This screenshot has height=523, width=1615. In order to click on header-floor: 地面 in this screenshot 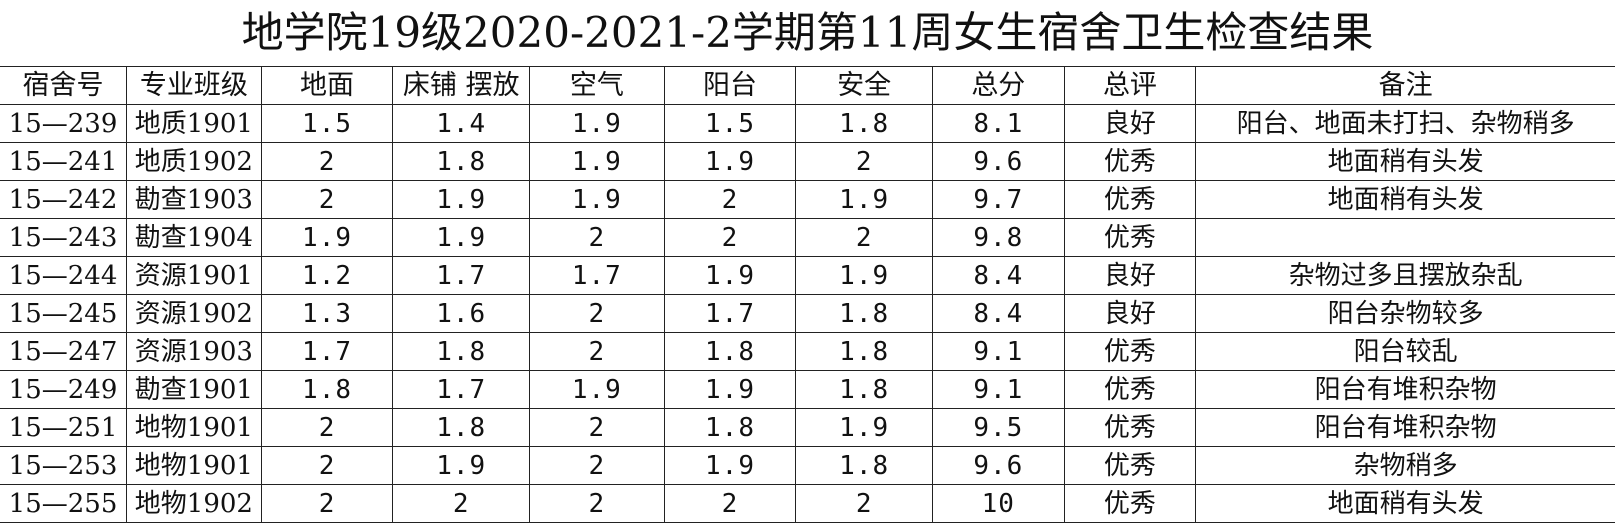, I will do `click(327, 85)`.